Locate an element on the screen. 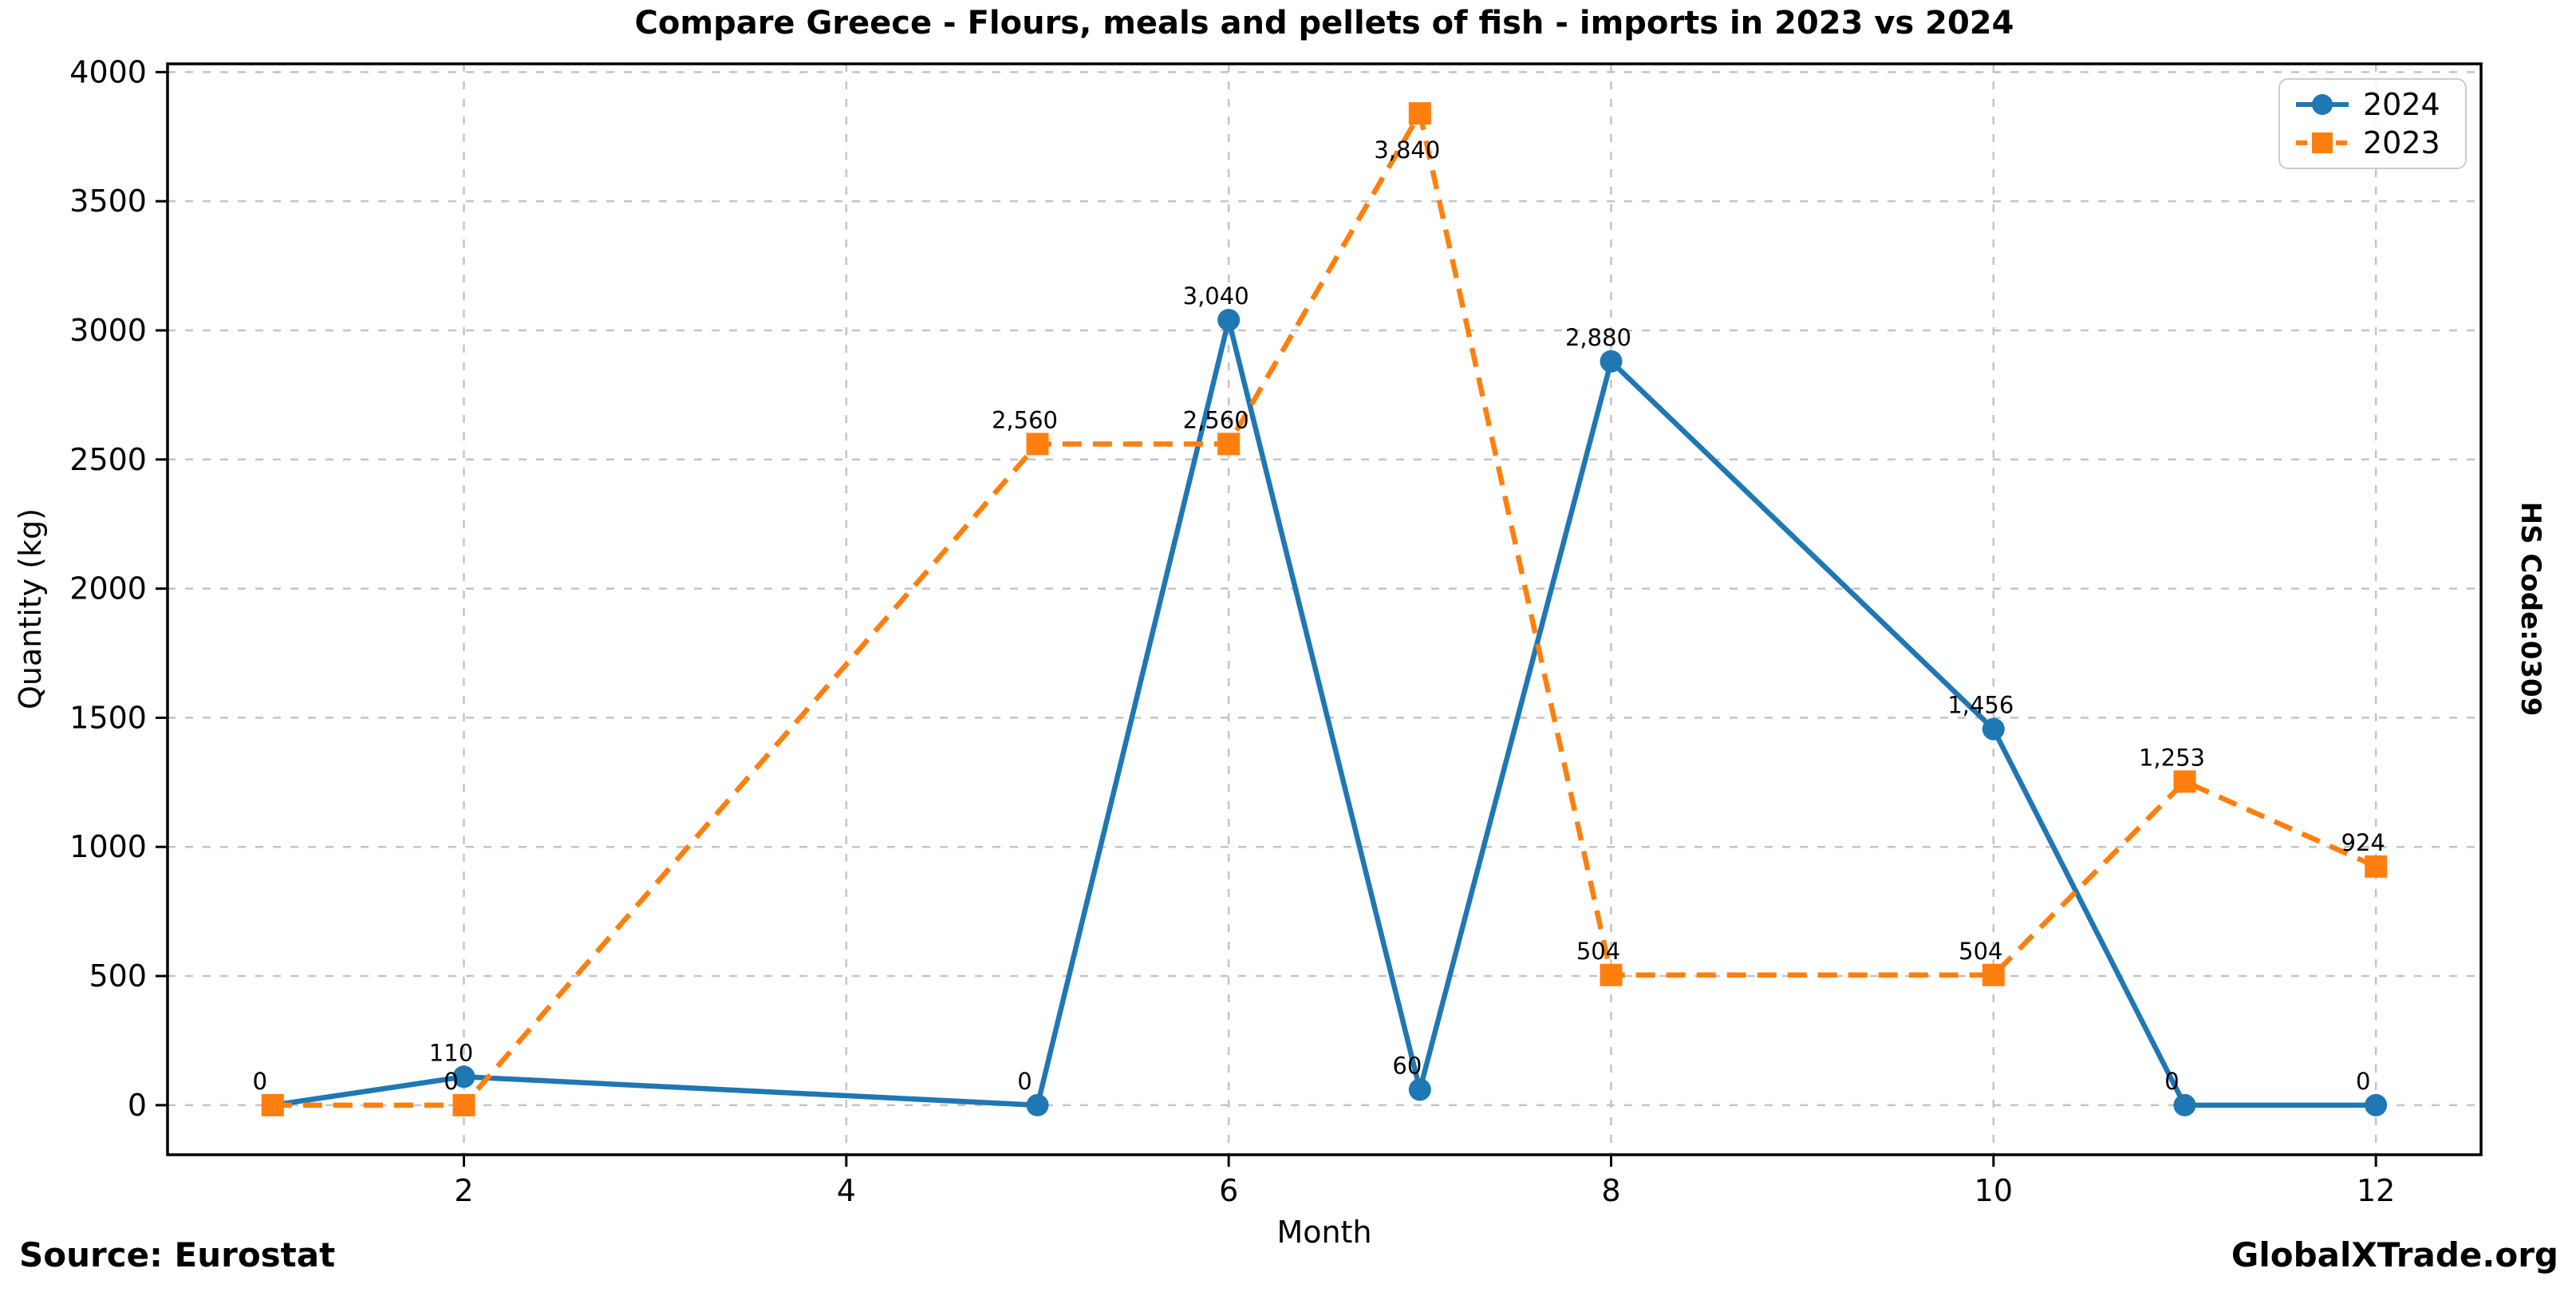  svg-text: 3,840 is located at coordinates (1407, 150).